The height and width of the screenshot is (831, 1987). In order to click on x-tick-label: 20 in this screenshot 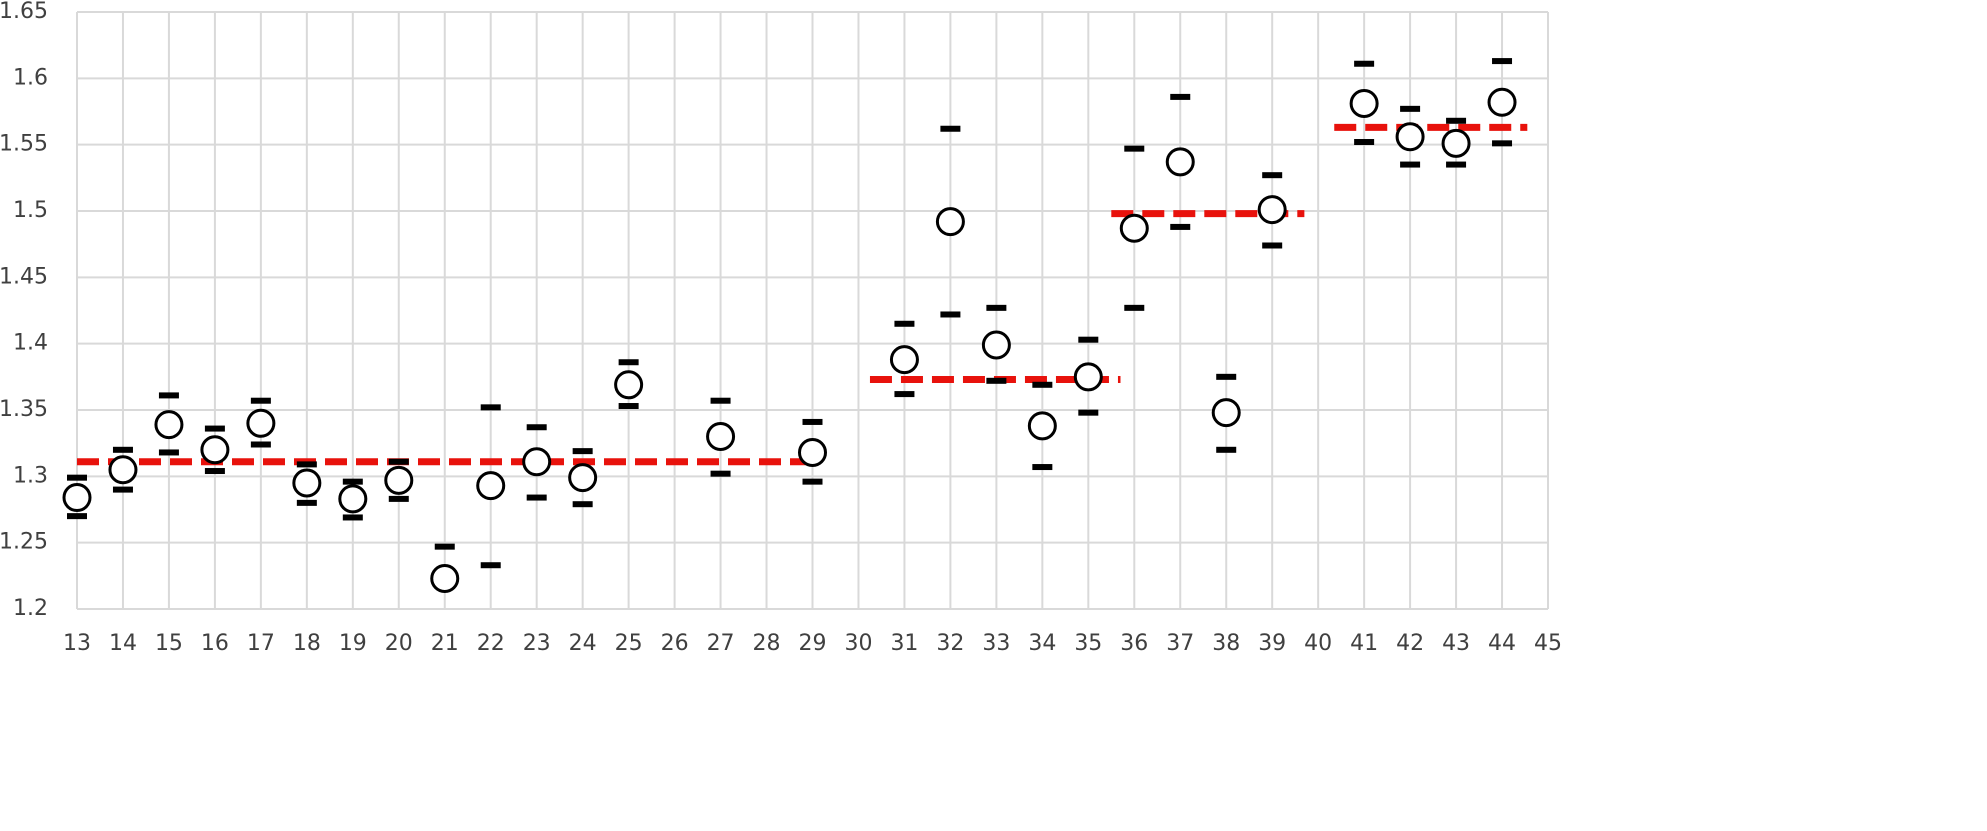, I will do `click(399, 643)`.